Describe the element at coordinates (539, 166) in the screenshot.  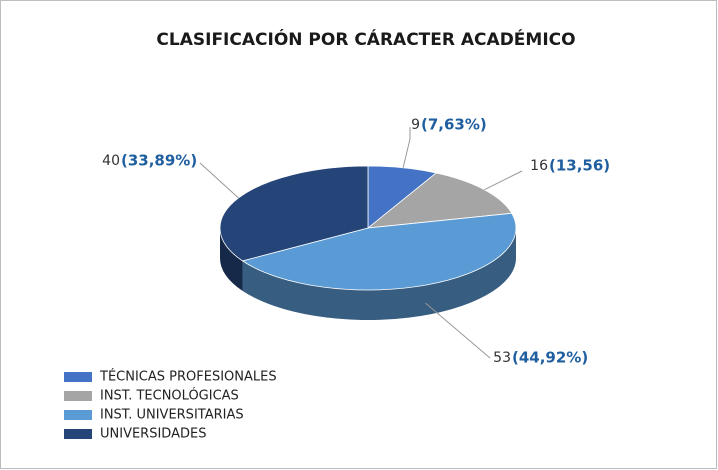
I see `data-label: 16` at that location.